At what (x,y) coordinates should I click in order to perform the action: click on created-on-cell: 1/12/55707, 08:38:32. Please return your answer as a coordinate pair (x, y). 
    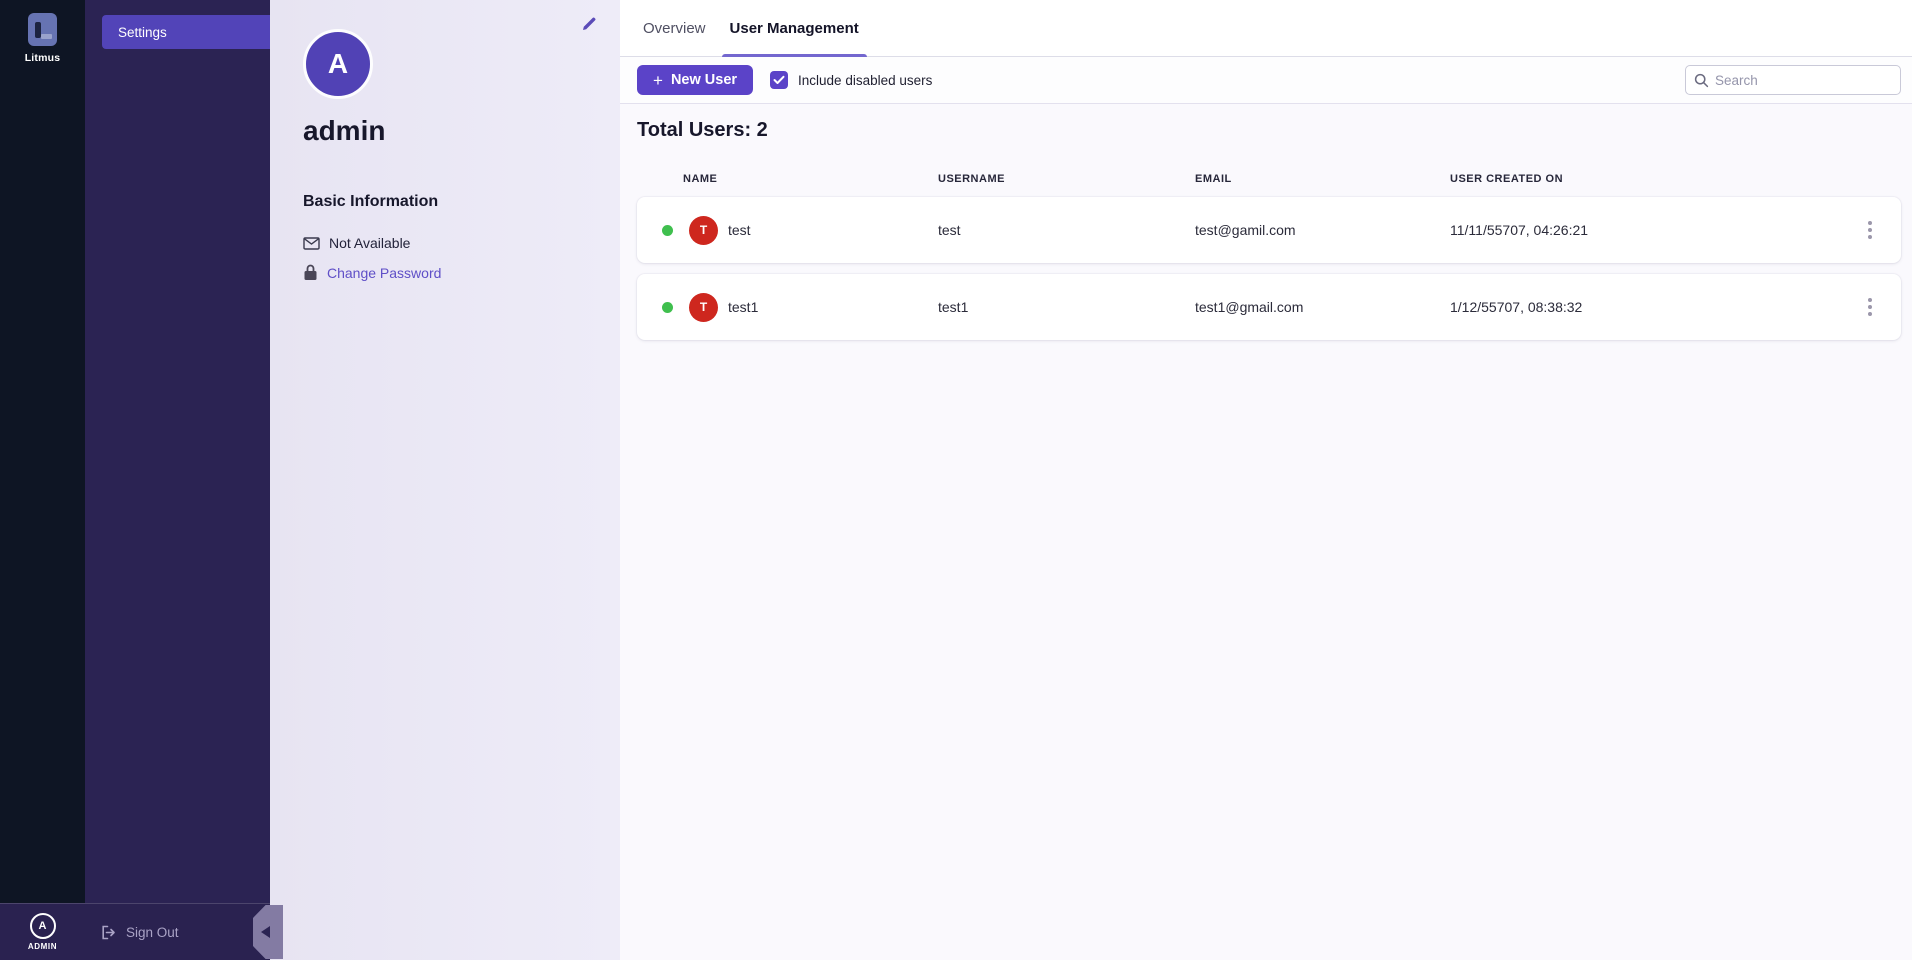
    Looking at the image, I should click on (1516, 307).